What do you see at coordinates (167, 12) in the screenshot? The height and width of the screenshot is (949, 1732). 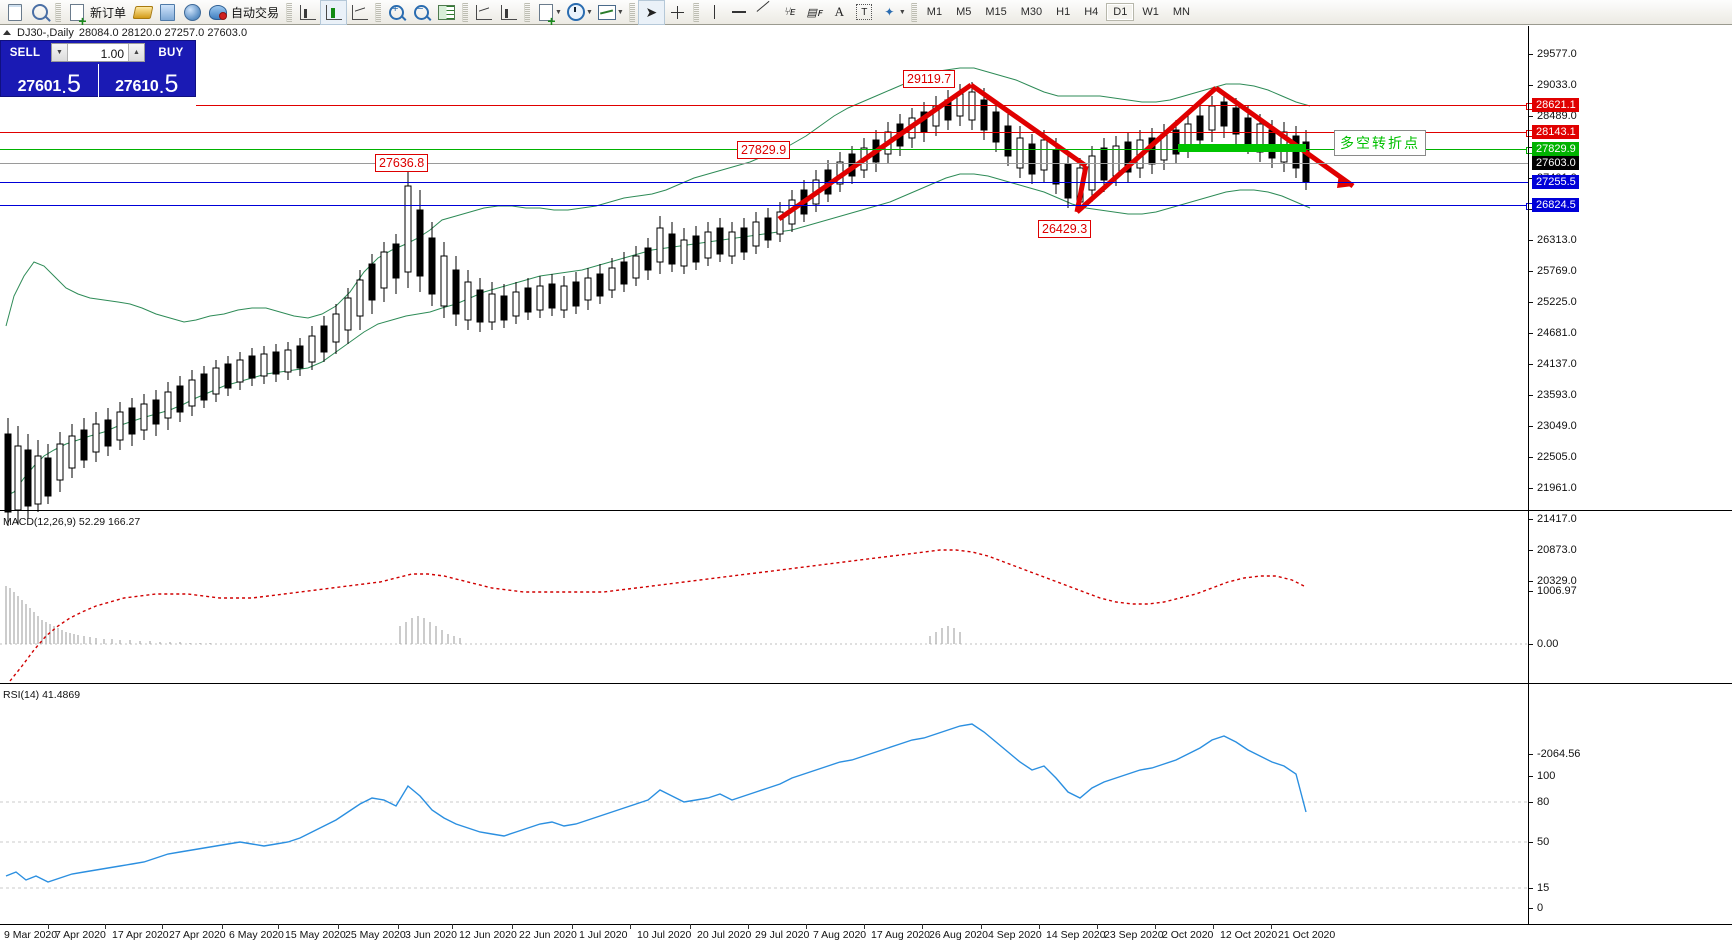 I see `strategy-tester-icon` at bounding box center [167, 12].